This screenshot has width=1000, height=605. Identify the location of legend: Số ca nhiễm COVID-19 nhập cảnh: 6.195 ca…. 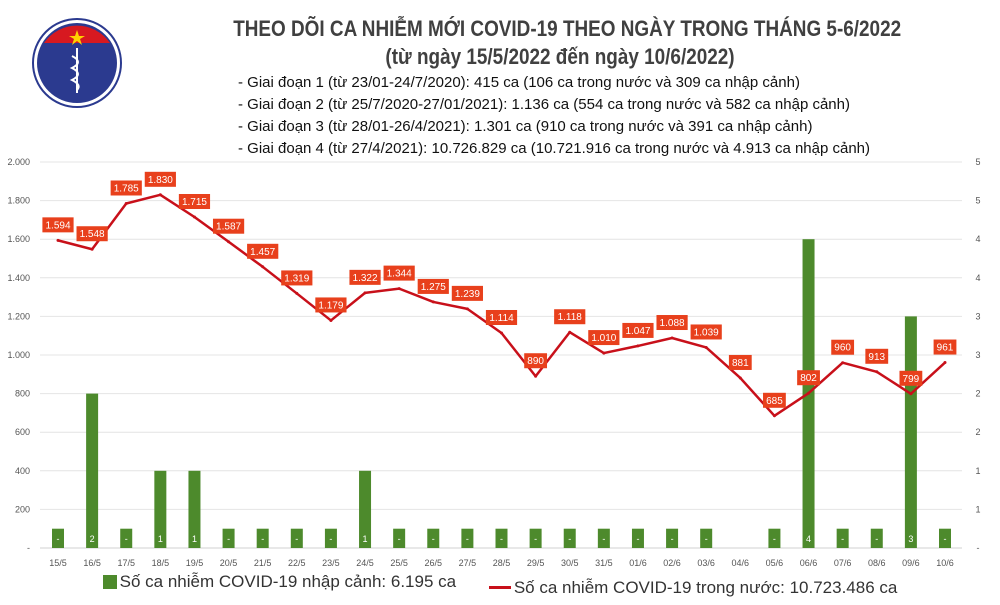
(500, 585).